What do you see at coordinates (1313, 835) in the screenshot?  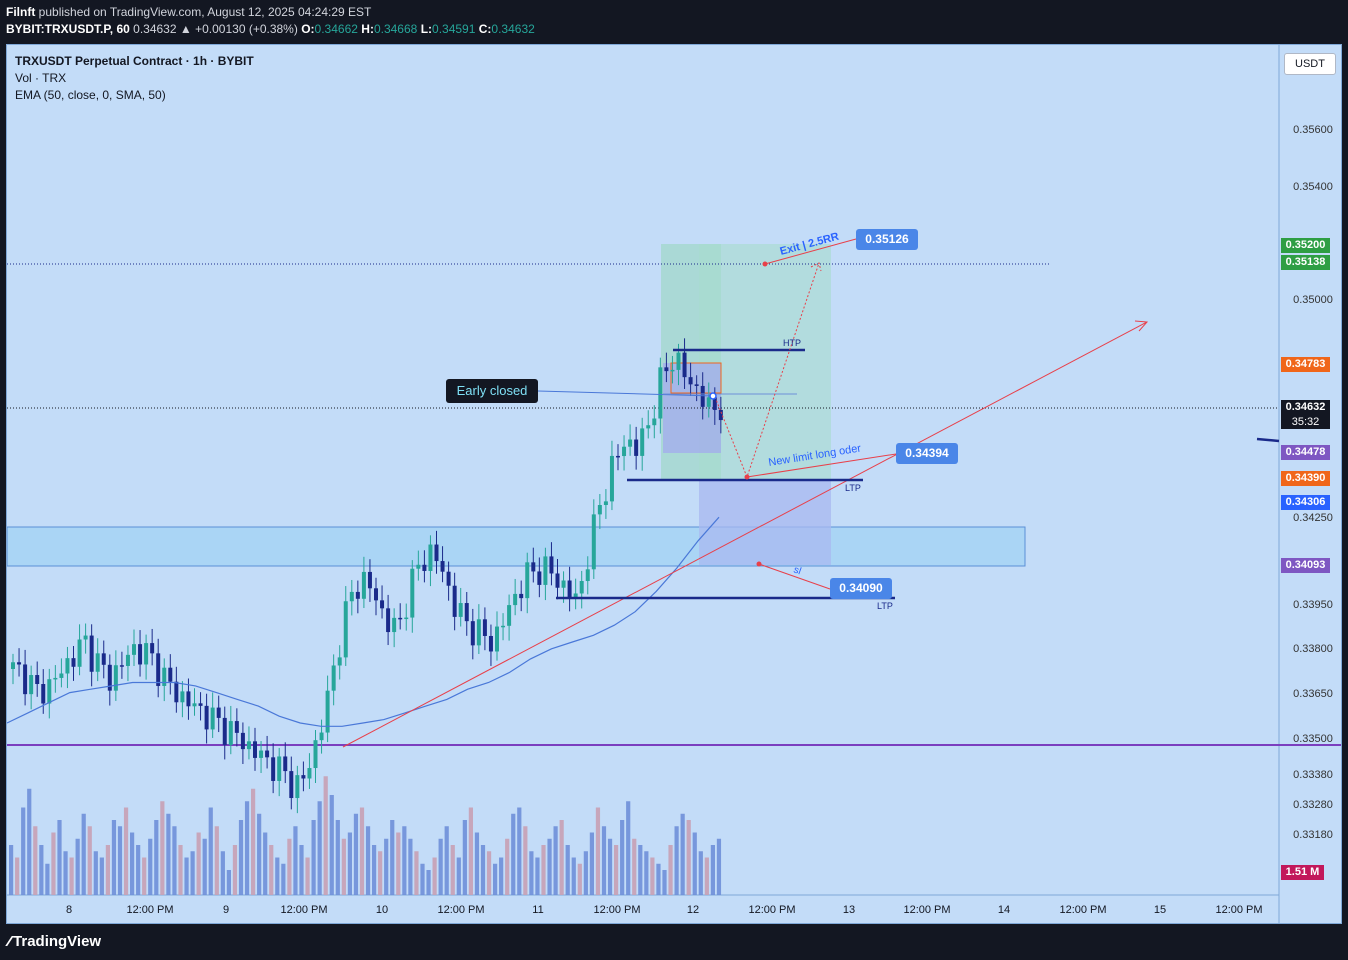 I see `price-tick: 0.33180` at bounding box center [1313, 835].